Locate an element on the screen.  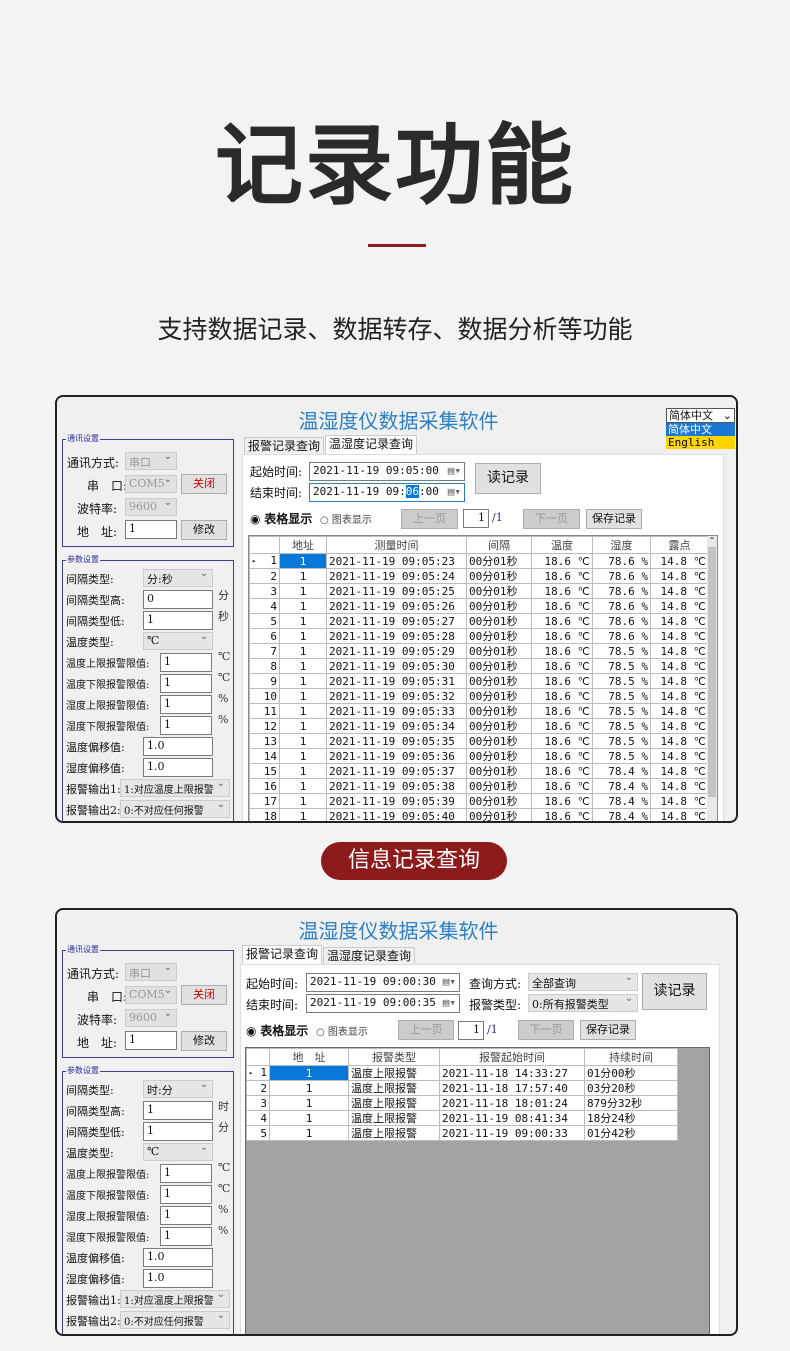
start-time-field: 2021-11-19 09:05:00 ▤▾ is located at coordinates (387, 471).